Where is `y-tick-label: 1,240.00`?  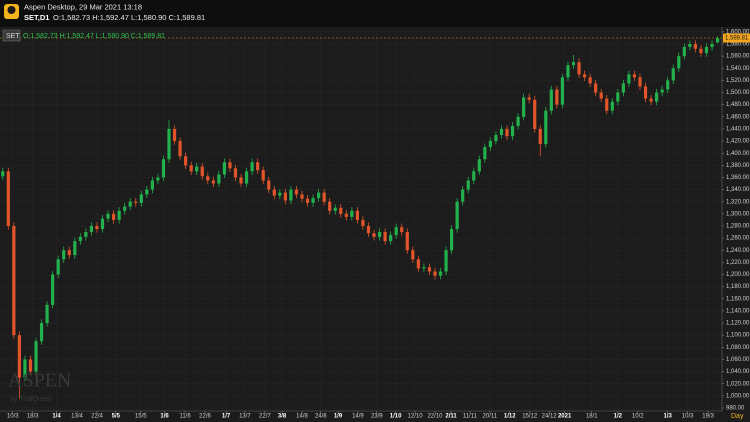
y-tick-label: 1,240.00 is located at coordinates (738, 251).